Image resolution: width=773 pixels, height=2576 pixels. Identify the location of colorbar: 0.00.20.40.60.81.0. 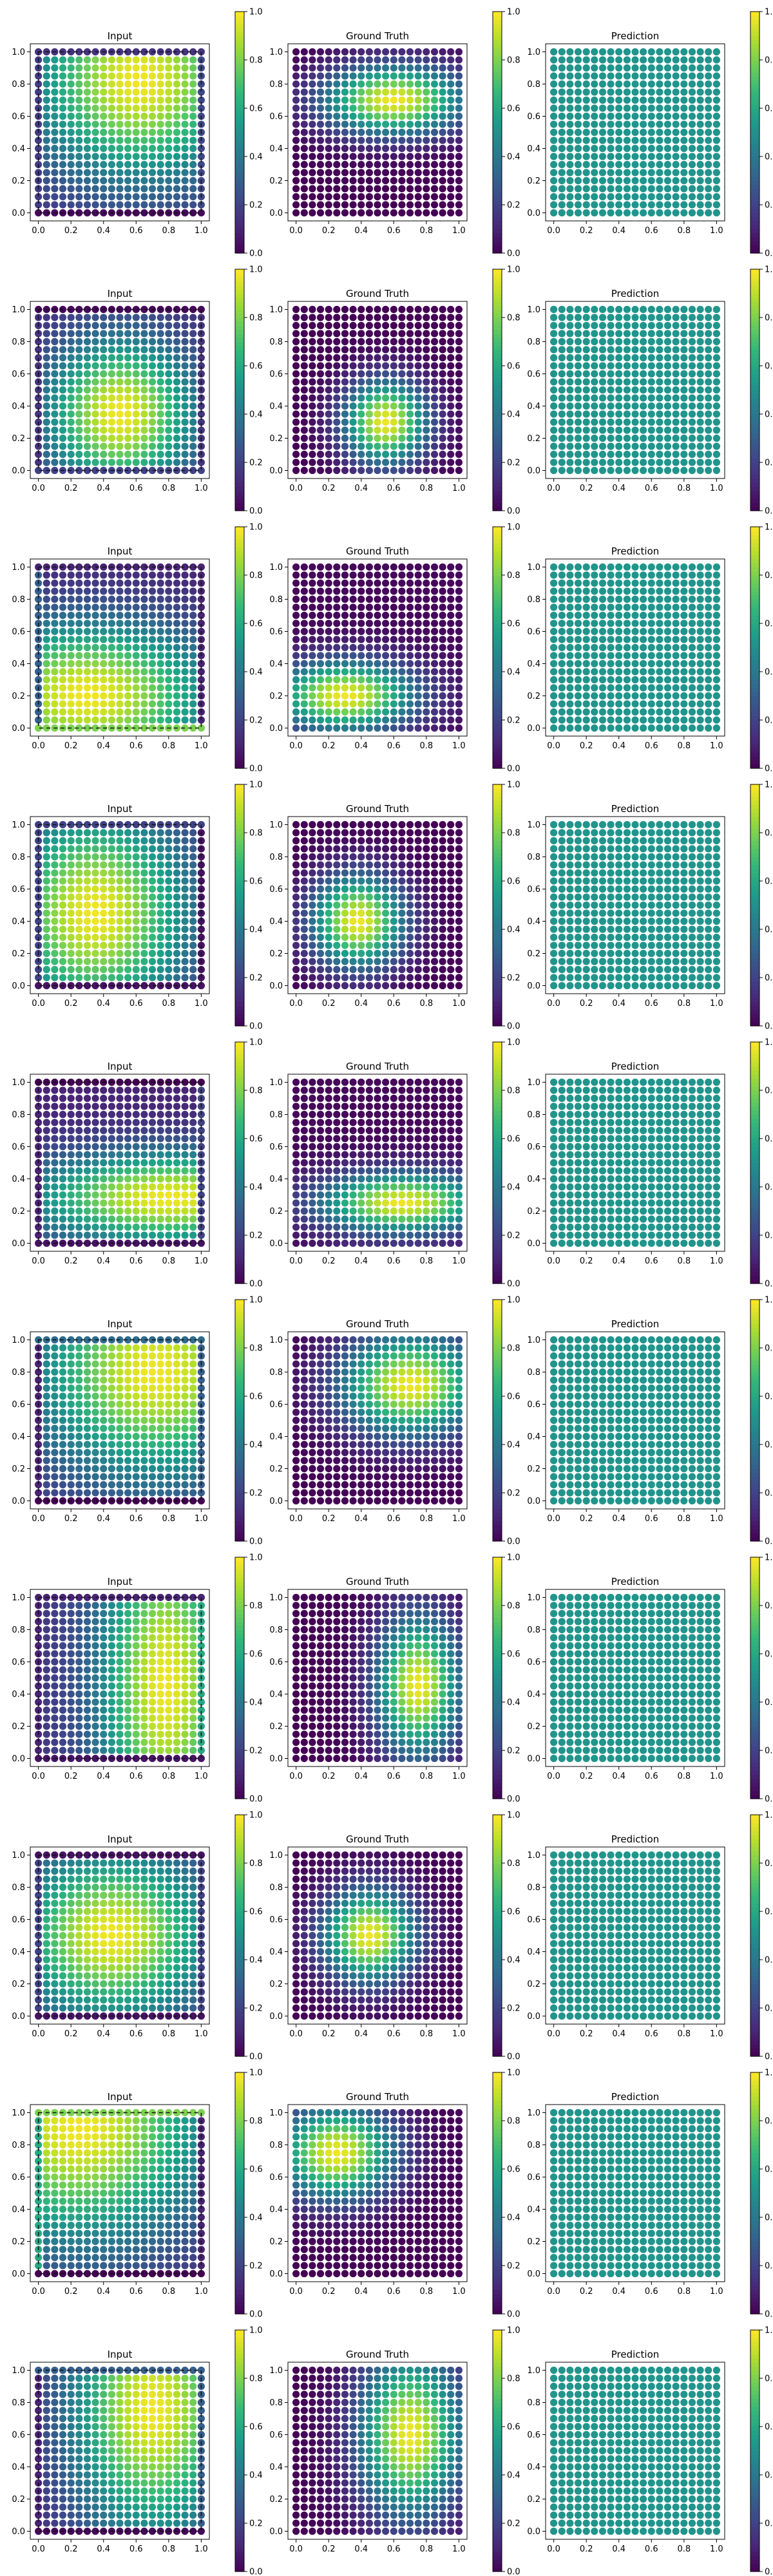
(248, 133).